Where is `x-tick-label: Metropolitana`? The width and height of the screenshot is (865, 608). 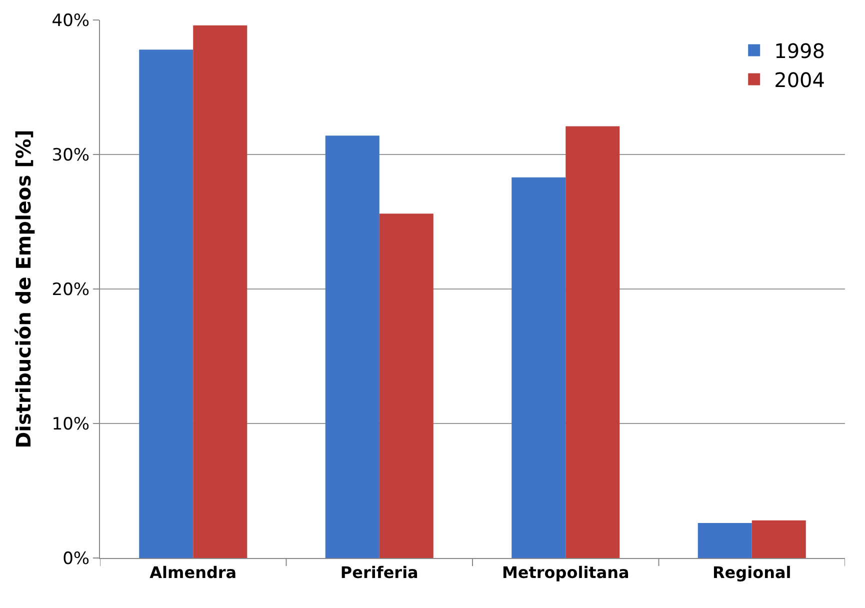
x-tick-label: Metropolitana is located at coordinates (566, 572).